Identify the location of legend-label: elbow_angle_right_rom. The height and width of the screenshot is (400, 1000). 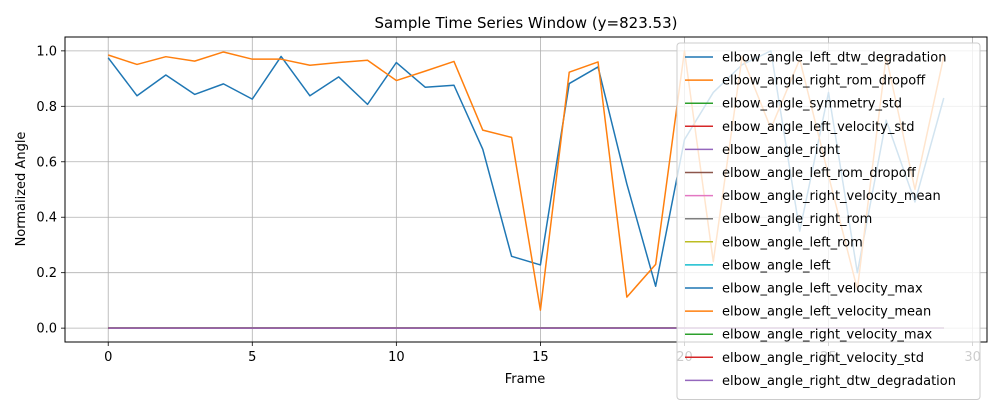
(797, 219).